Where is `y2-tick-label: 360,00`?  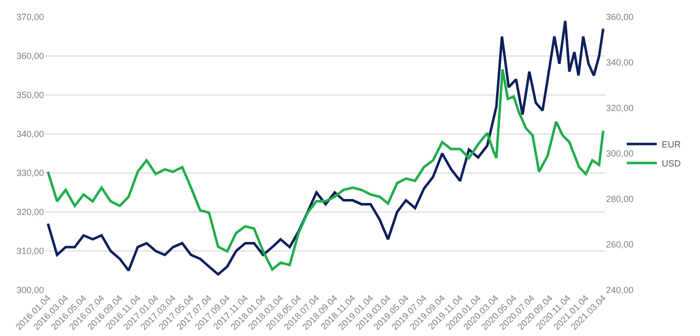 y2-tick-label: 360,00 is located at coordinates (620, 17).